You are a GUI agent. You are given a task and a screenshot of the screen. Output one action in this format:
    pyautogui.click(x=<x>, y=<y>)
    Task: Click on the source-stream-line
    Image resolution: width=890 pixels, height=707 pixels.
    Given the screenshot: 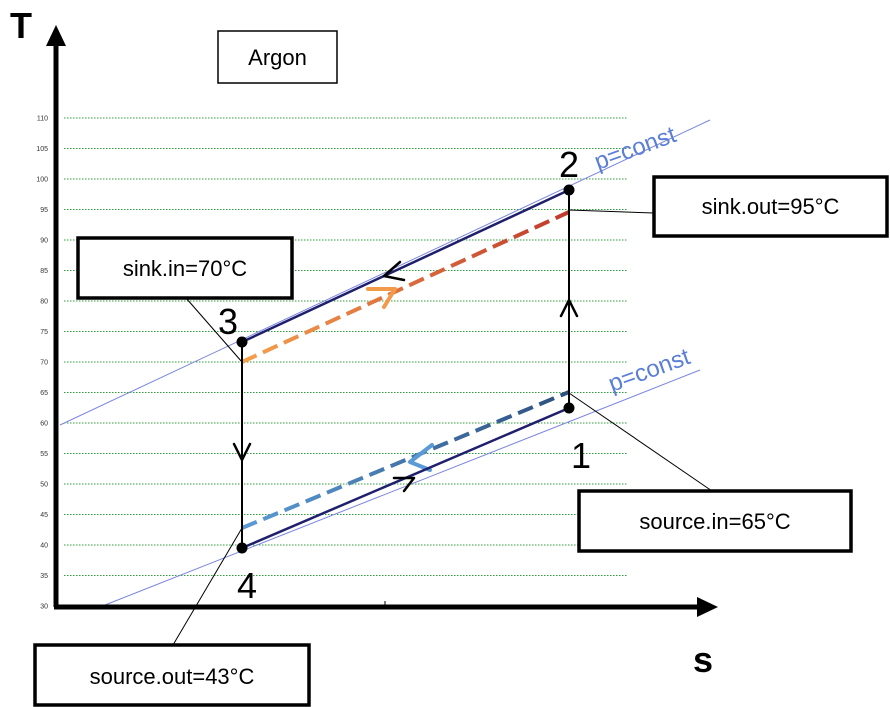 What is the action you would take?
    pyautogui.click(x=405, y=460)
    